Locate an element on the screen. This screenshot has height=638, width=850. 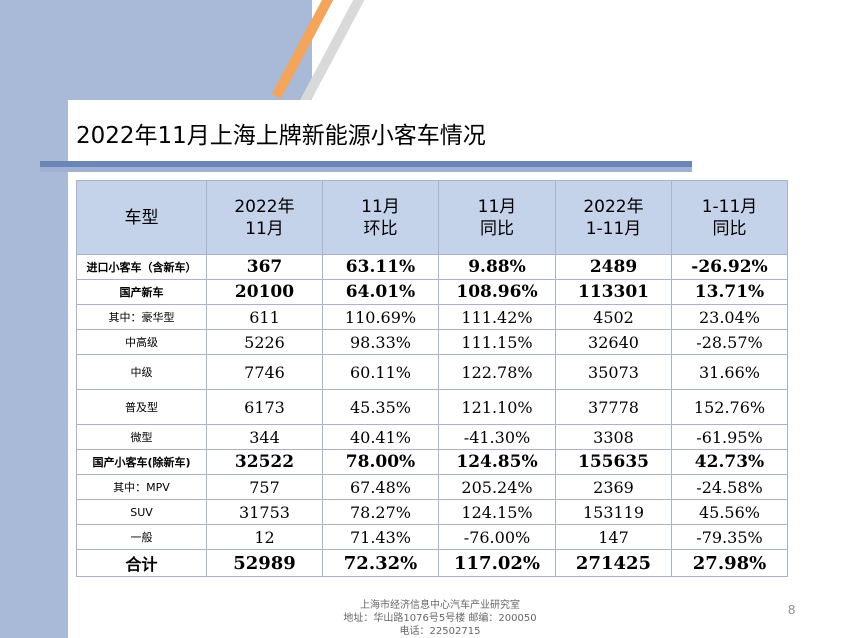
value-cell: 71.43% is located at coordinates (380, 537).